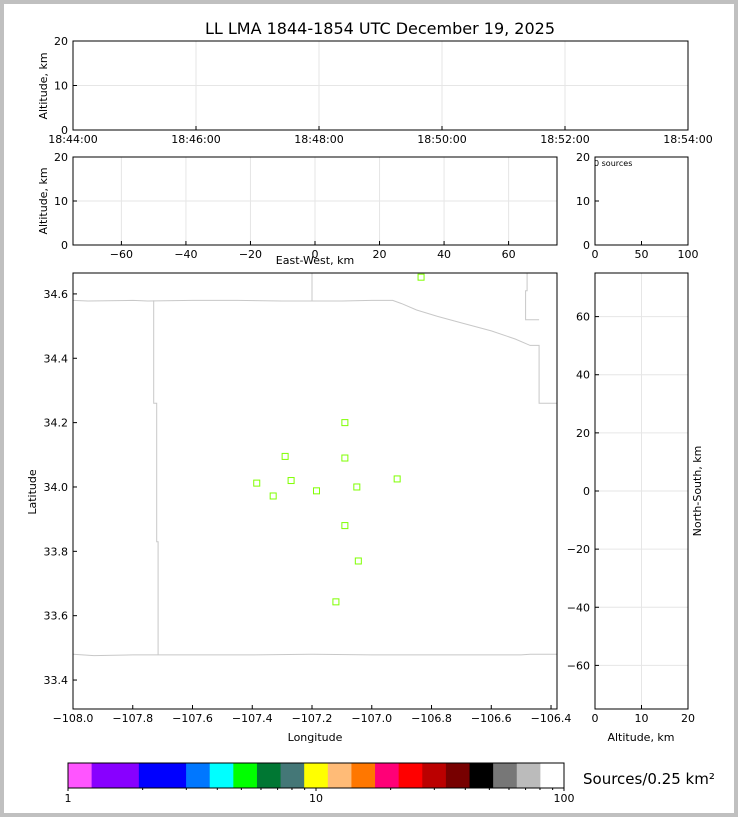 Image resolution: width=738 pixels, height=817 pixels. What do you see at coordinates (642, 254) in the screenshot?
I see `source-count-axis-tick-label: 50` at bounding box center [642, 254].